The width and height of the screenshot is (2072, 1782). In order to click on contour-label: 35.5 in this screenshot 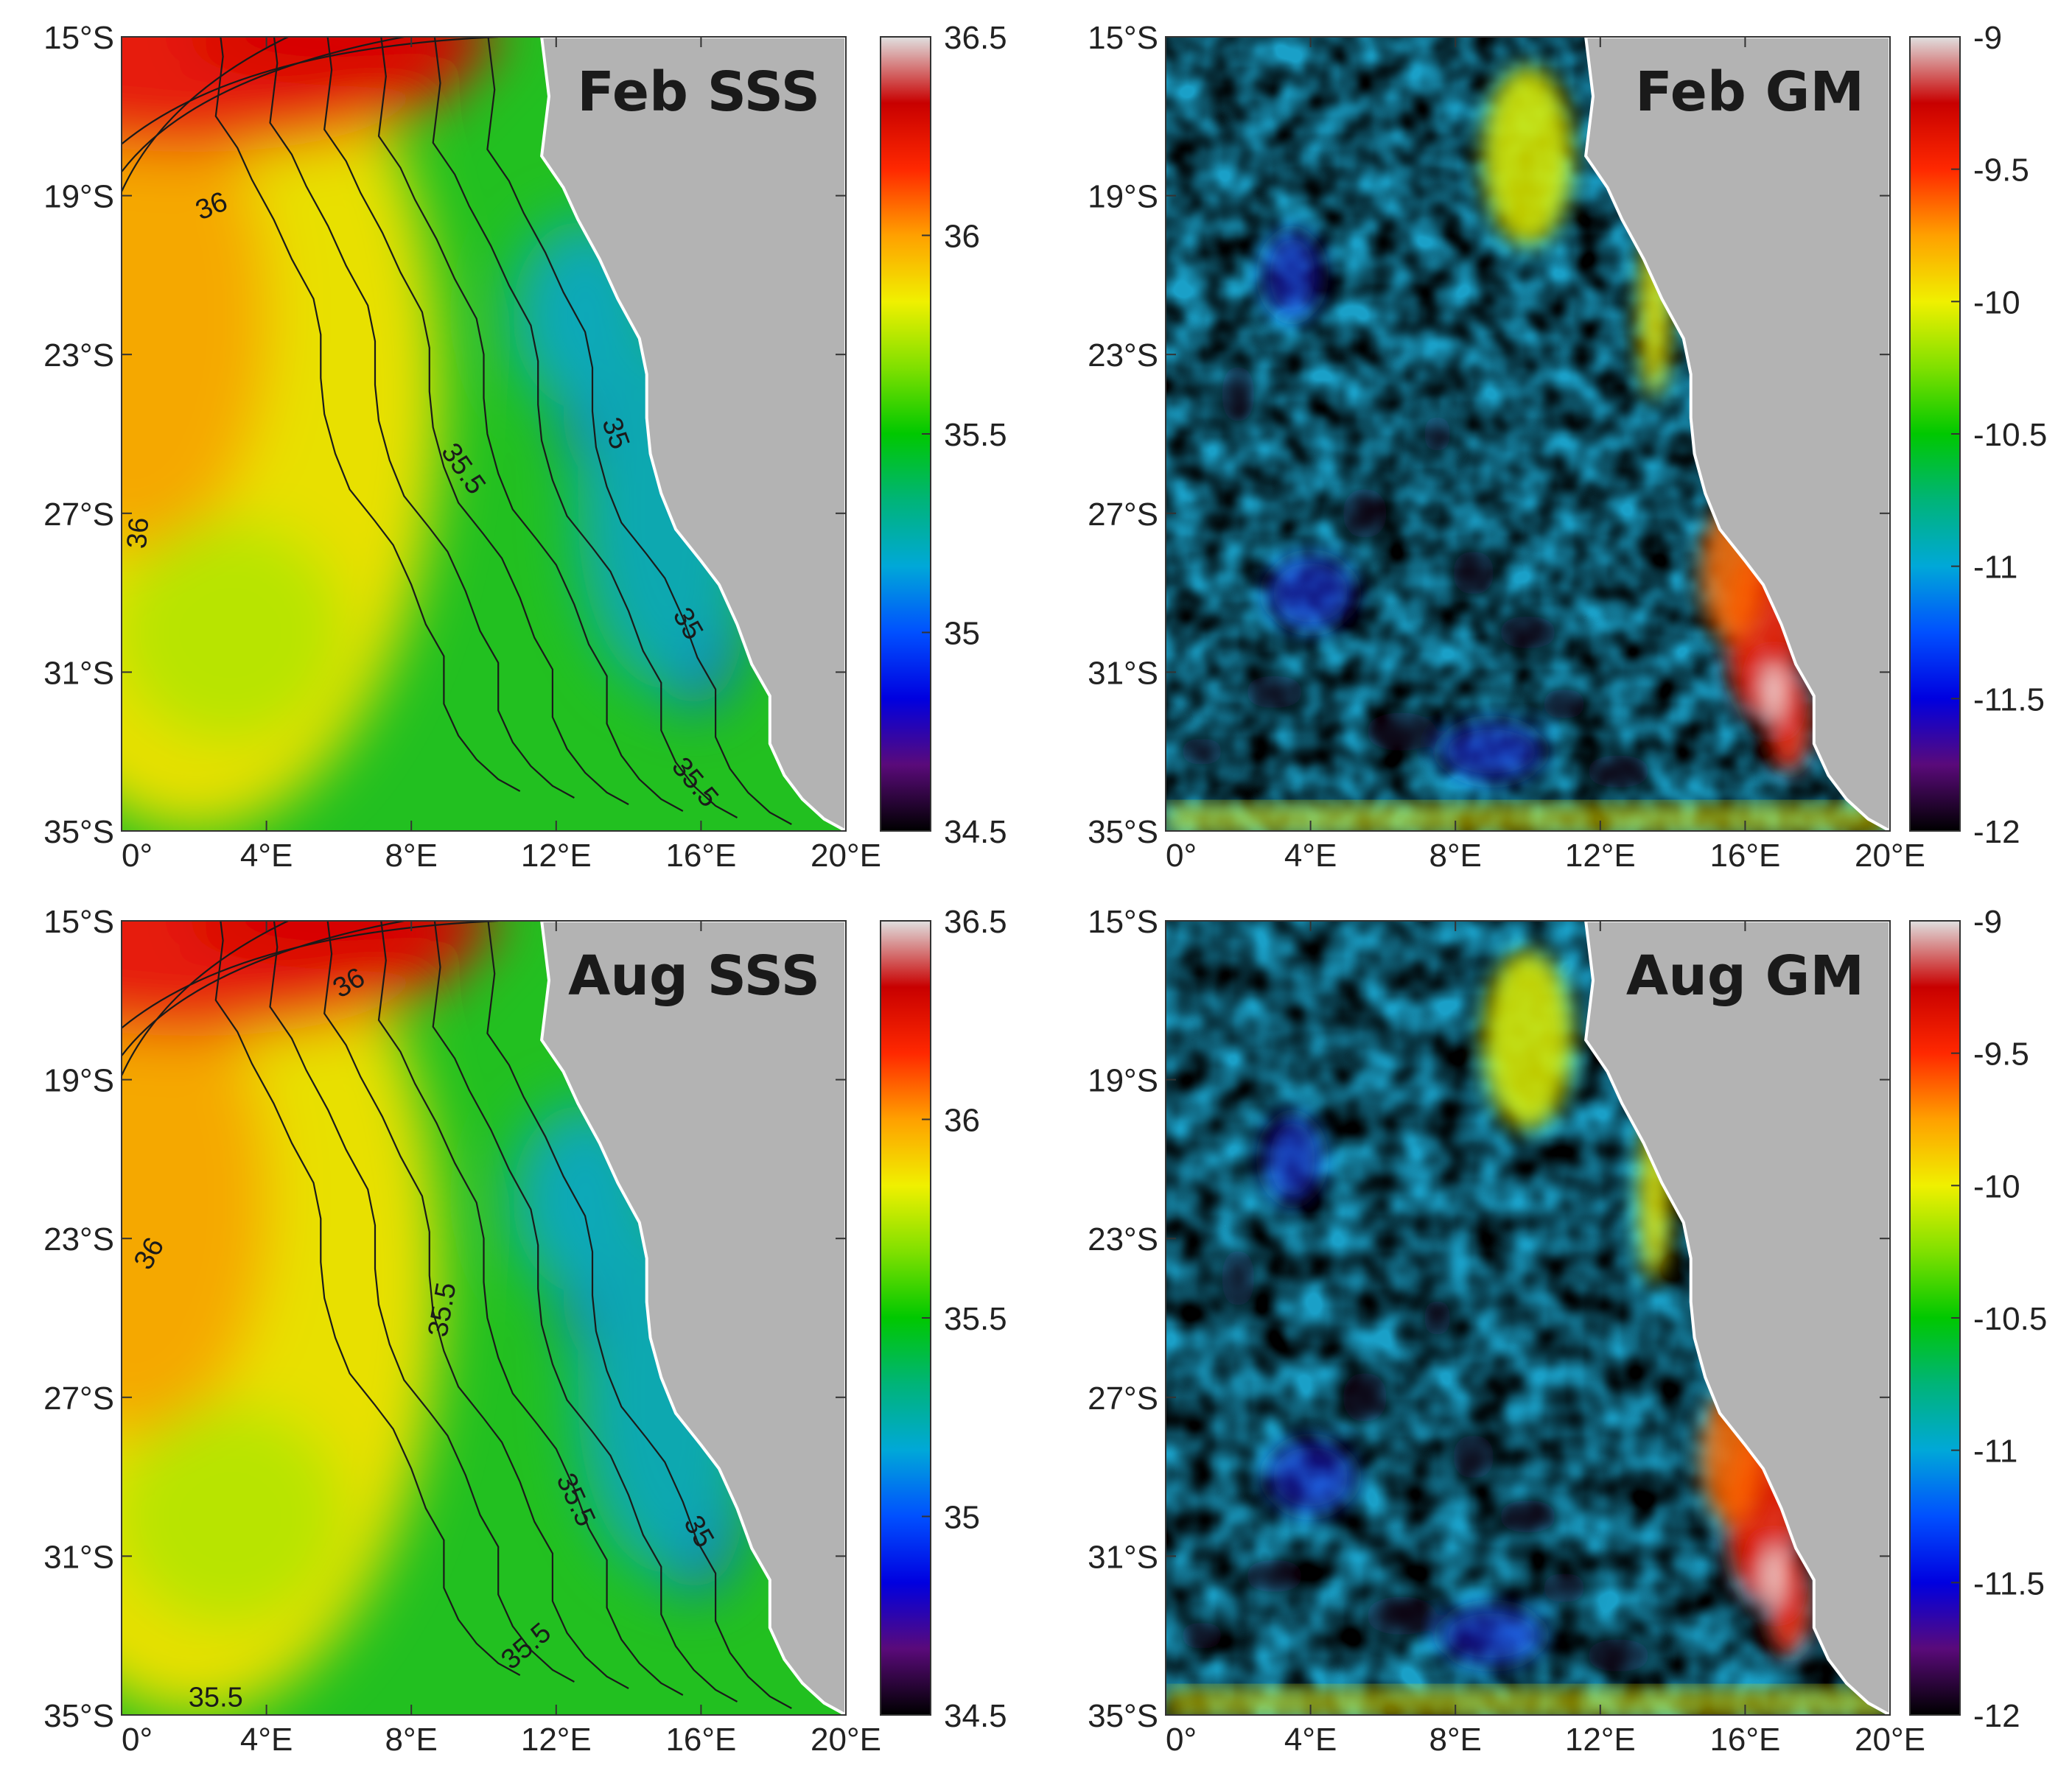, I will do `click(216, 1697)`.